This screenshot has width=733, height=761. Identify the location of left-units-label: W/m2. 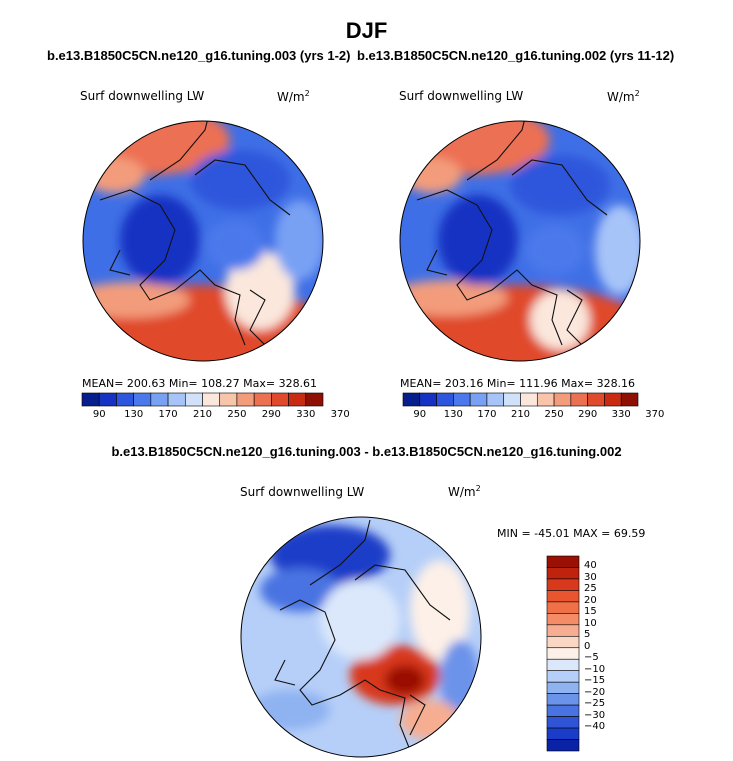
(293, 96).